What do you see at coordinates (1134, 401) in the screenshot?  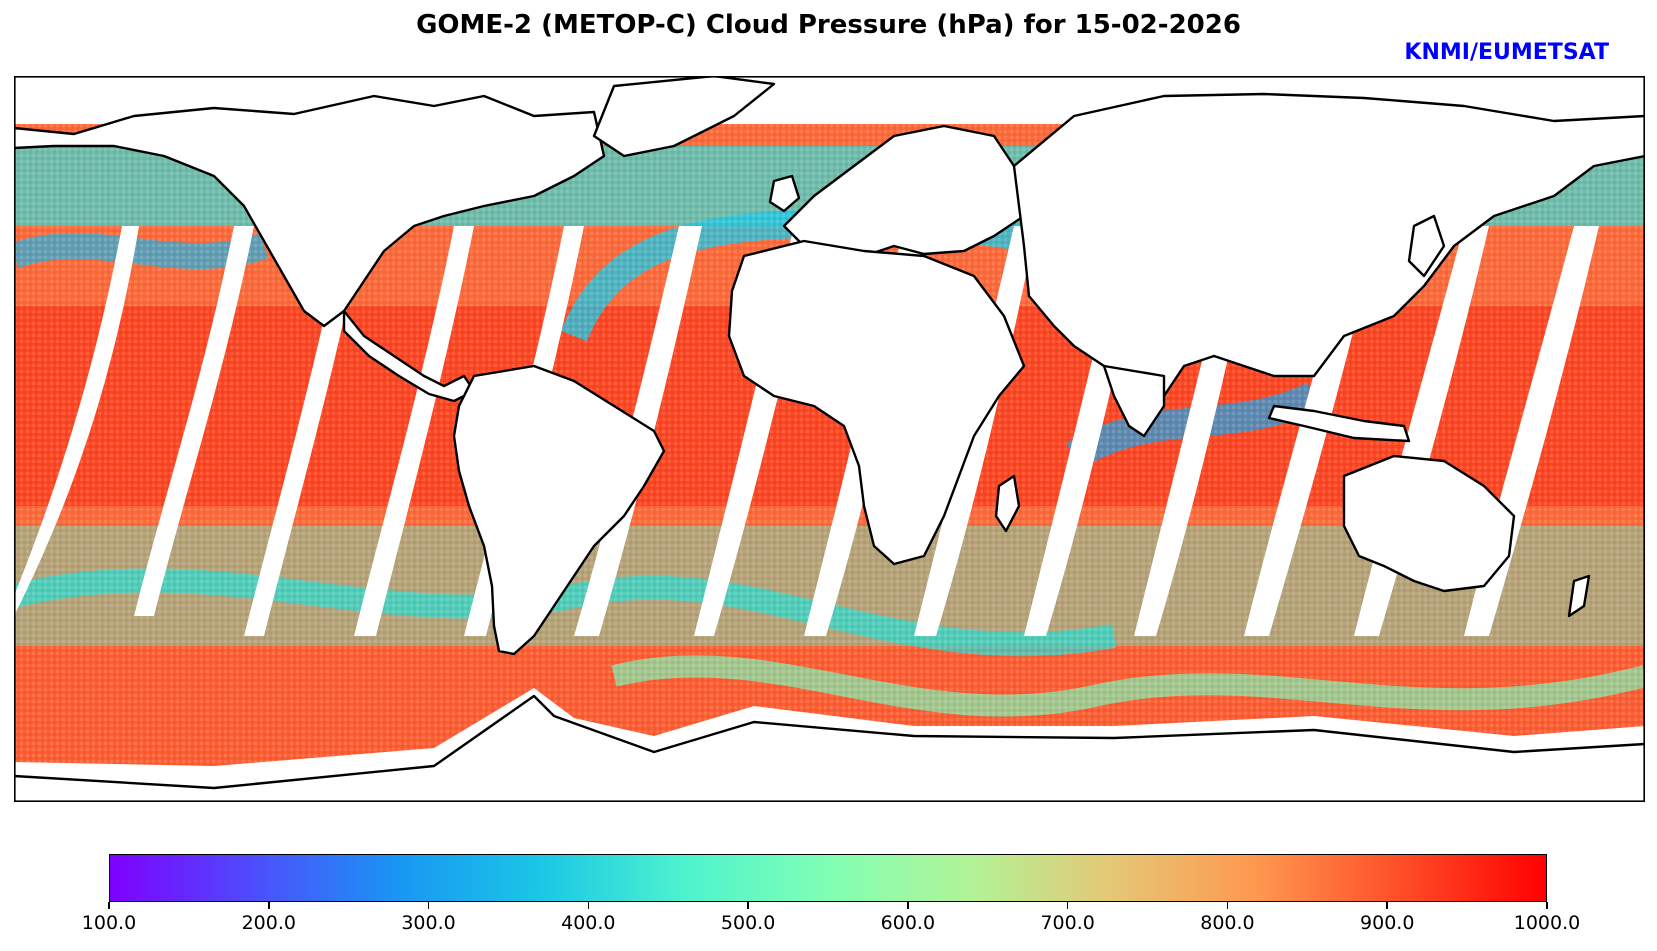 I see `landmass-india` at bounding box center [1134, 401].